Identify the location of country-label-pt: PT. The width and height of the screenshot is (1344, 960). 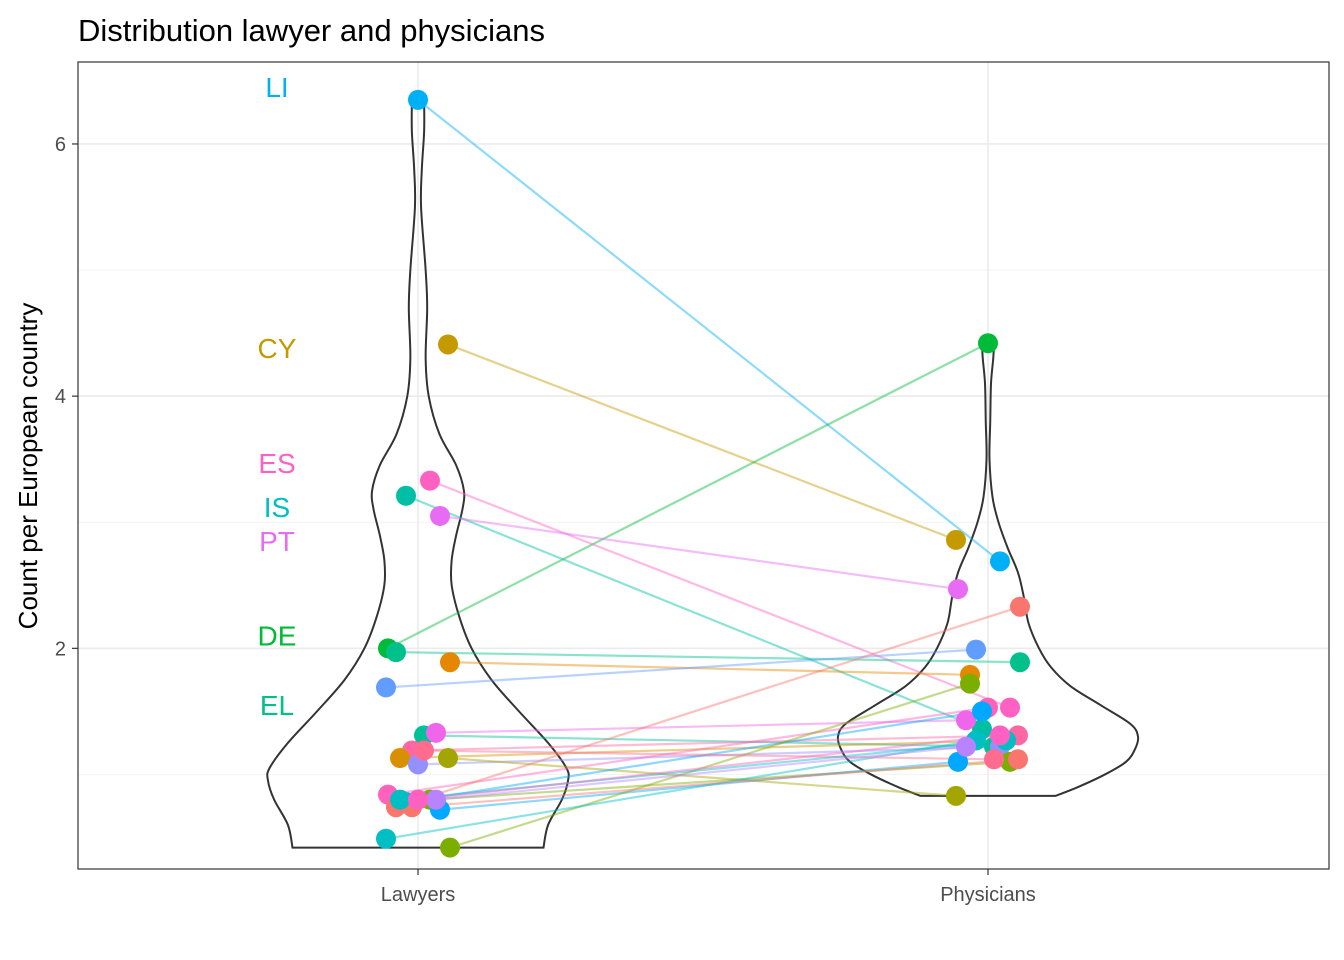
(277, 541).